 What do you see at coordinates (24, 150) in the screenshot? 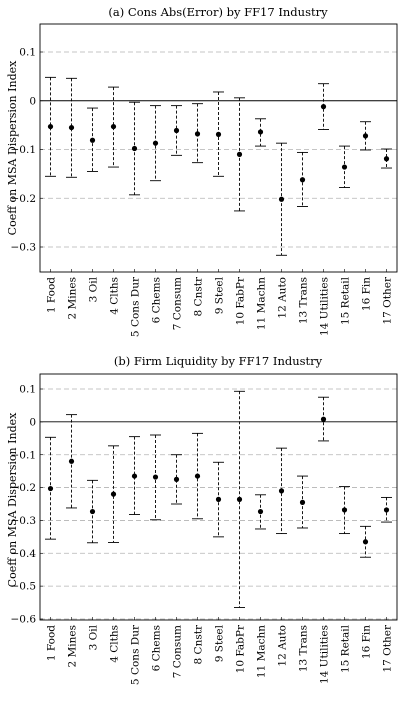
I see `ytick-label-a-2: −0.1` at bounding box center [24, 150].